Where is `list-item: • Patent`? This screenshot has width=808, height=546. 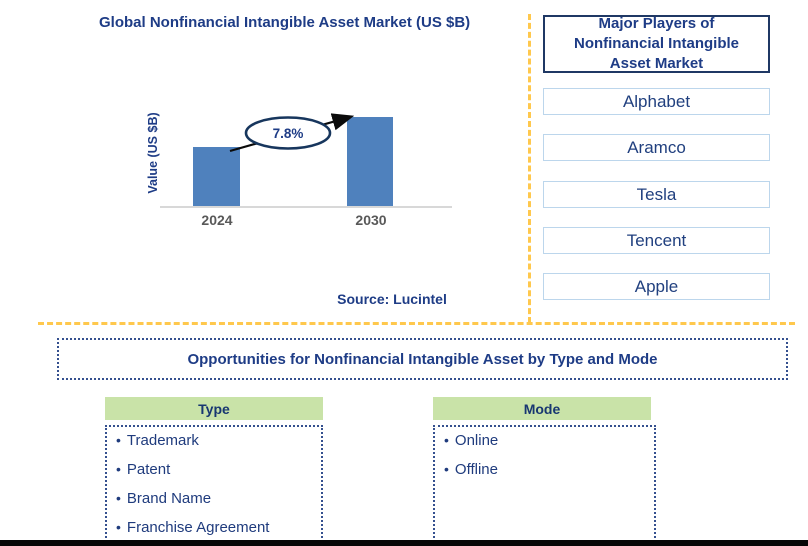
list-item: • Patent is located at coordinates (214, 475).